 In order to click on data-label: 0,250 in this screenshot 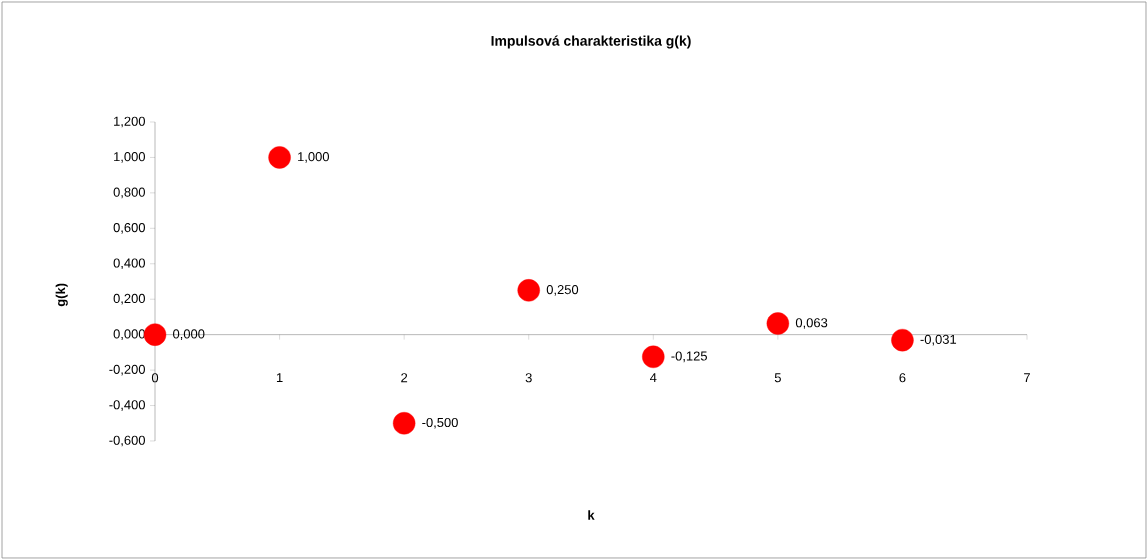, I will do `click(562, 290)`.